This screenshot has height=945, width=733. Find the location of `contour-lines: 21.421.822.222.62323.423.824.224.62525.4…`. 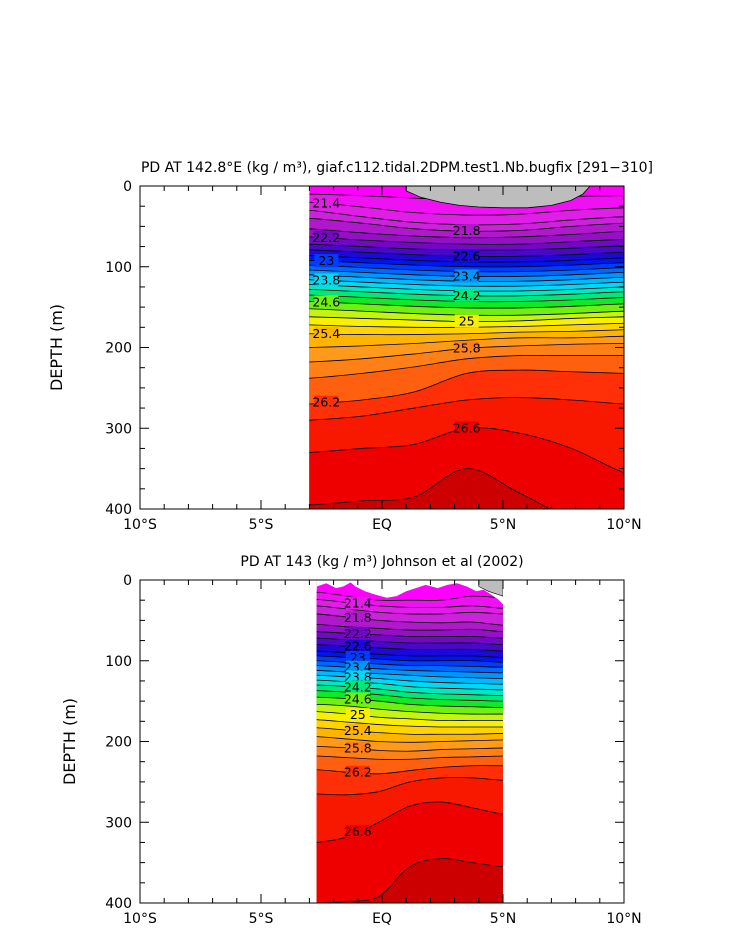

contour-lines: 21.421.822.222.62323.423.824.224.62525.4… is located at coordinates (409, 741).